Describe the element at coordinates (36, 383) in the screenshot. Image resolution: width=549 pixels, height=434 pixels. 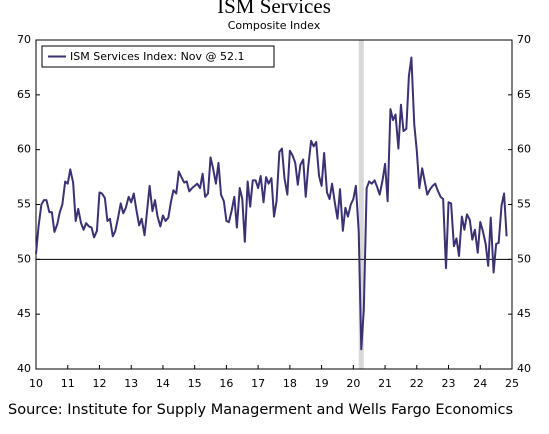
I see `x-tick-label: 10` at that location.